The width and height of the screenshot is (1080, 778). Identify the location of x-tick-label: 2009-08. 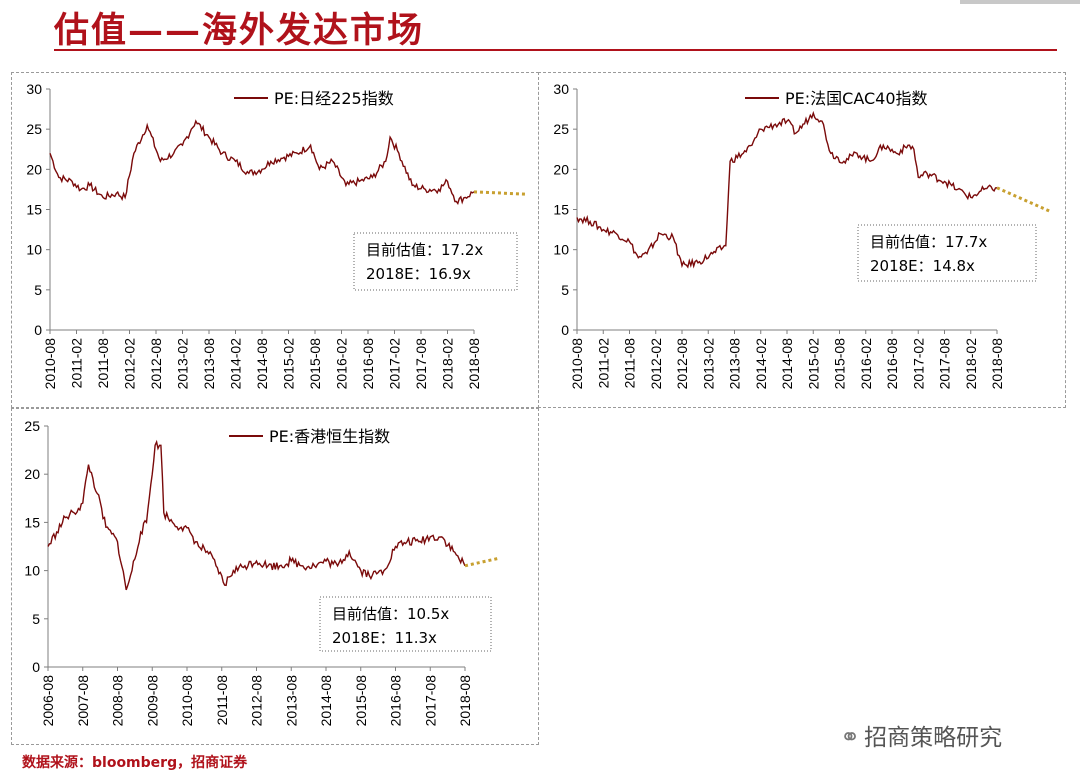
(152, 701).